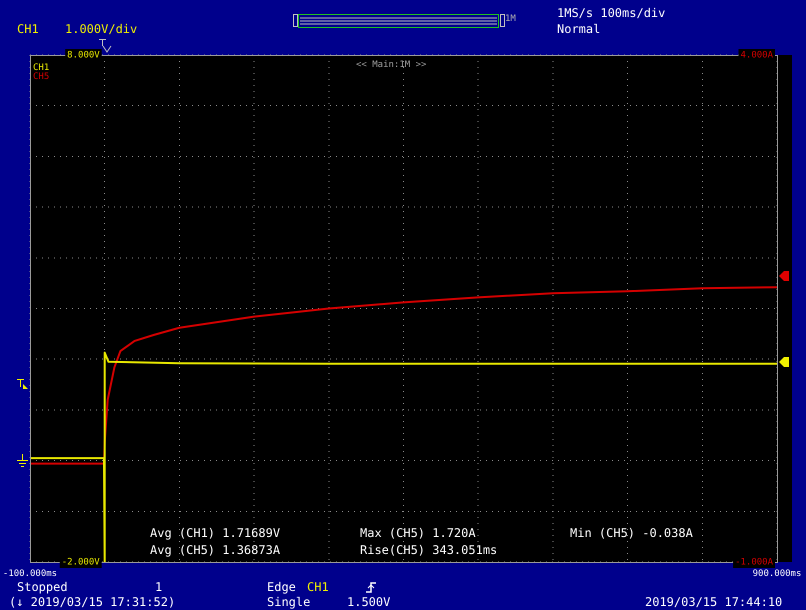 This screenshot has width=806, height=610. I want to click on text: Stopped, so click(42, 587).